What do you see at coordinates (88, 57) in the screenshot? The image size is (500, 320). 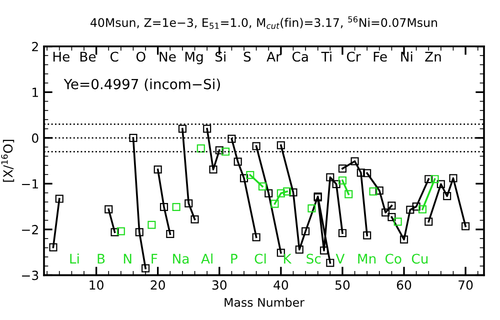 I see `annotation: Be` at bounding box center [88, 57].